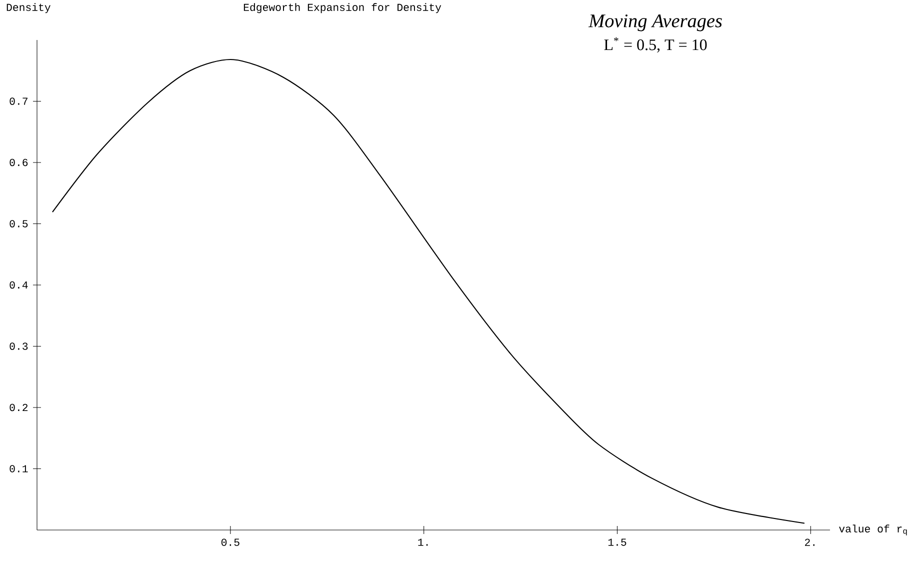 The width and height of the screenshot is (921, 563). What do you see at coordinates (809, 542) in the screenshot?
I see `x-tick-label: 2.` at bounding box center [809, 542].